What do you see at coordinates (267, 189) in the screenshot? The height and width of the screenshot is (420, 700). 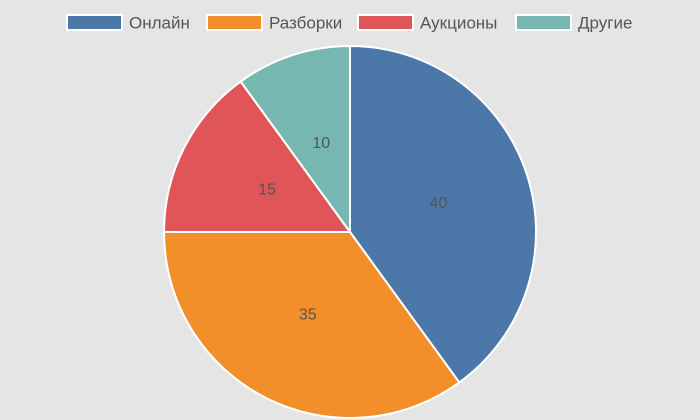 I see `slice-label-3: 15` at bounding box center [267, 189].